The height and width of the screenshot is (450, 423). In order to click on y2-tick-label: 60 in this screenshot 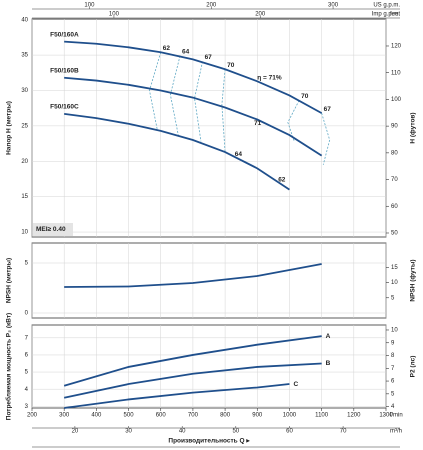, I will do `click(394, 207)`.